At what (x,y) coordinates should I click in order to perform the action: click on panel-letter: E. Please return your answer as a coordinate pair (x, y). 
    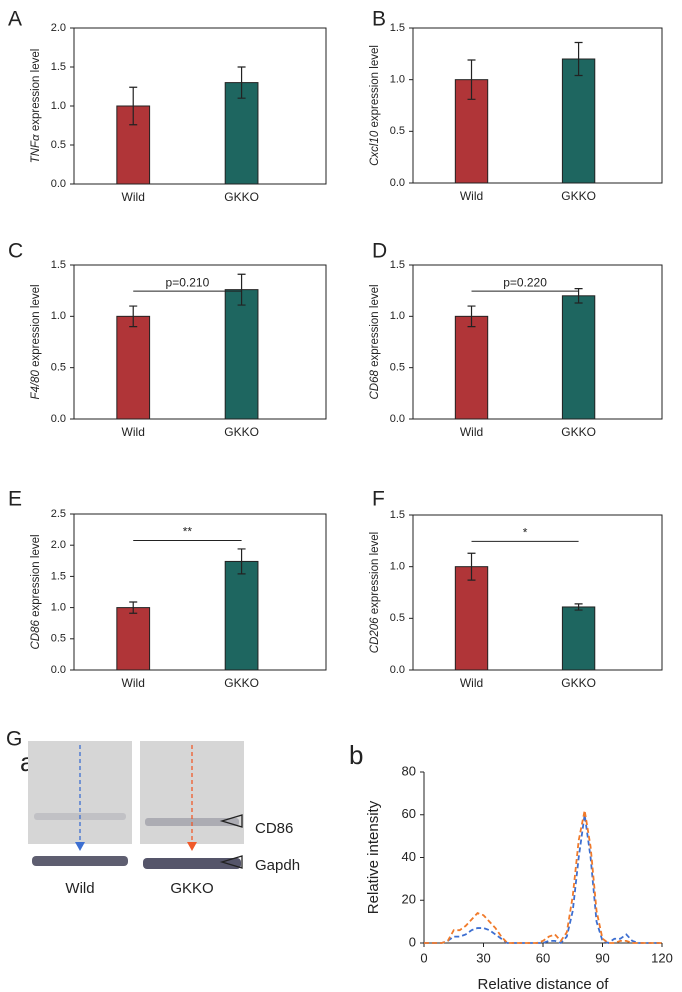
    Looking at the image, I should click on (15, 499).